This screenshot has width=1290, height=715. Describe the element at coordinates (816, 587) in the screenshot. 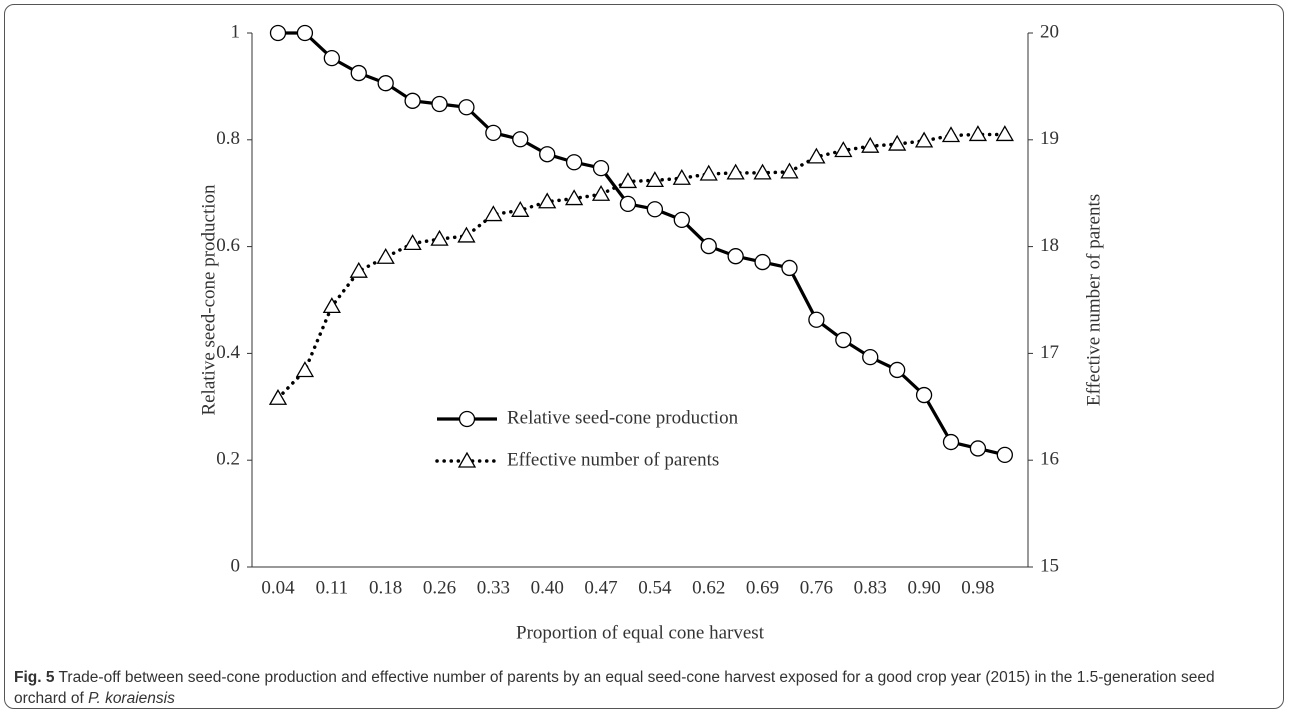

I see `x-tick-label: 0.76` at that location.